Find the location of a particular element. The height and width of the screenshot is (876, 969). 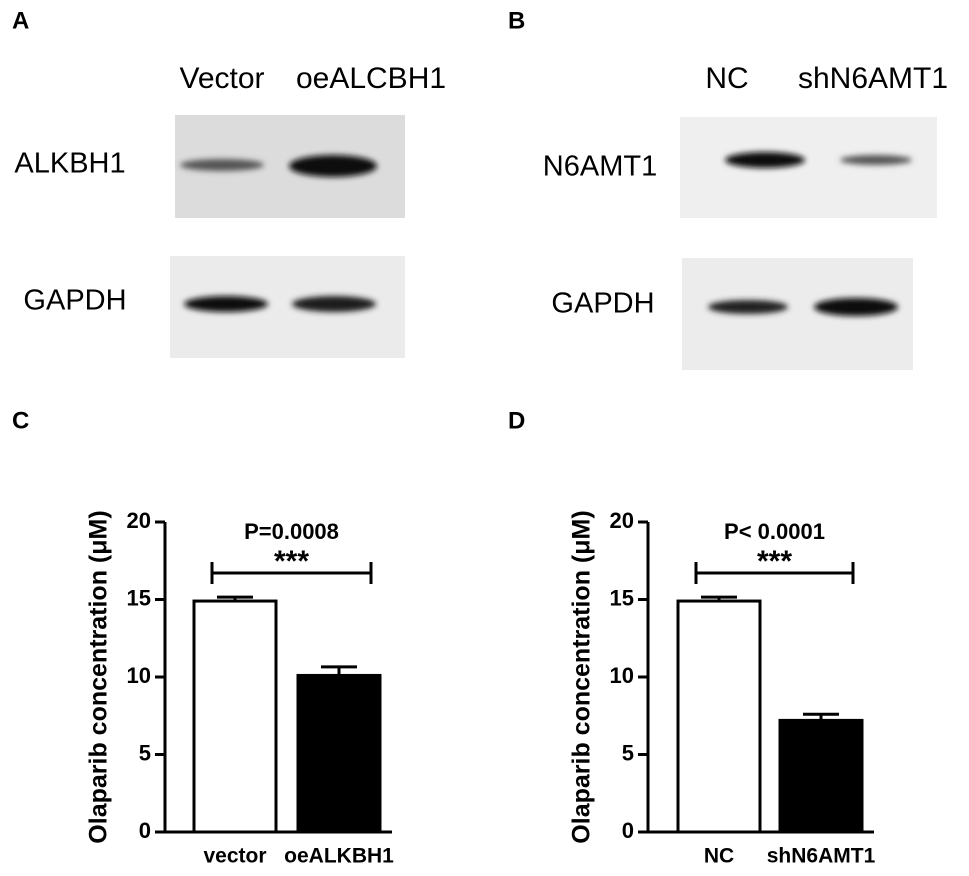

p-value: P=0.0008 is located at coordinates (291, 531).